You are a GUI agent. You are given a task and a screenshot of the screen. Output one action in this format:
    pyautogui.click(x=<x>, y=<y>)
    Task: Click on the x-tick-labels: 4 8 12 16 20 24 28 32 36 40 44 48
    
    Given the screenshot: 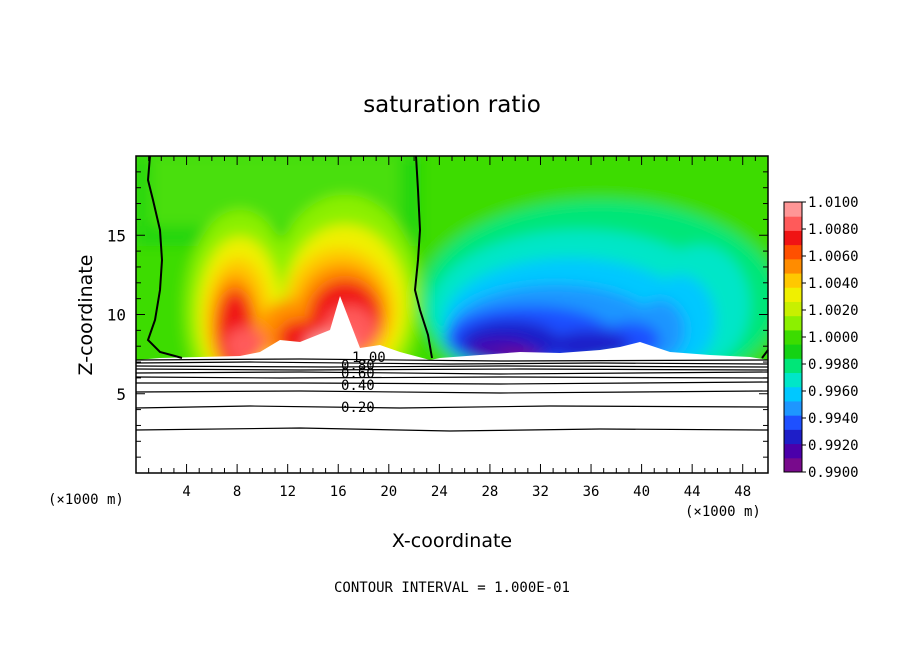 What is the action you would take?
    pyautogui.click(x=466, y=492)
    